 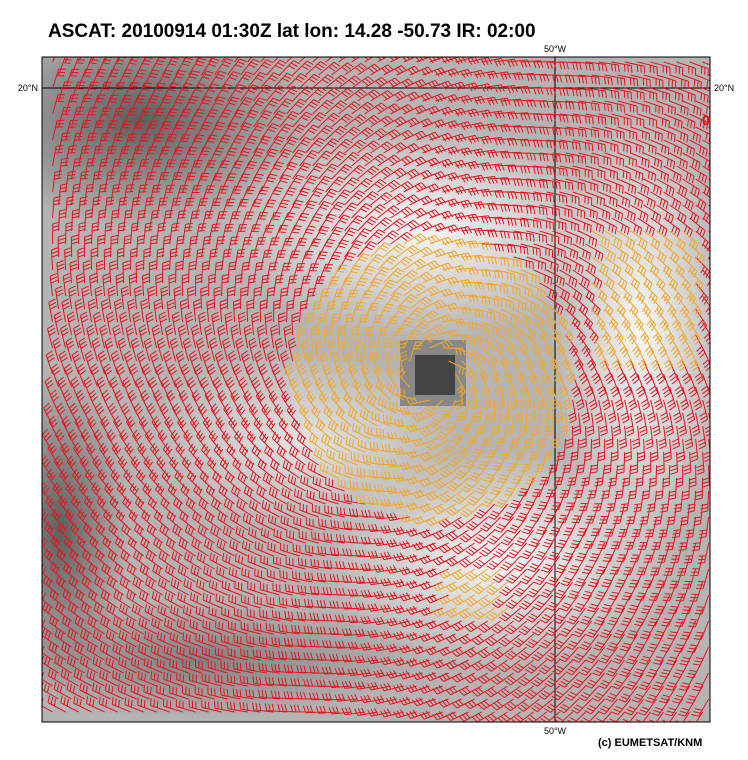 I want to click on lat-label-left: 20°N, so click(x=28, y=88).